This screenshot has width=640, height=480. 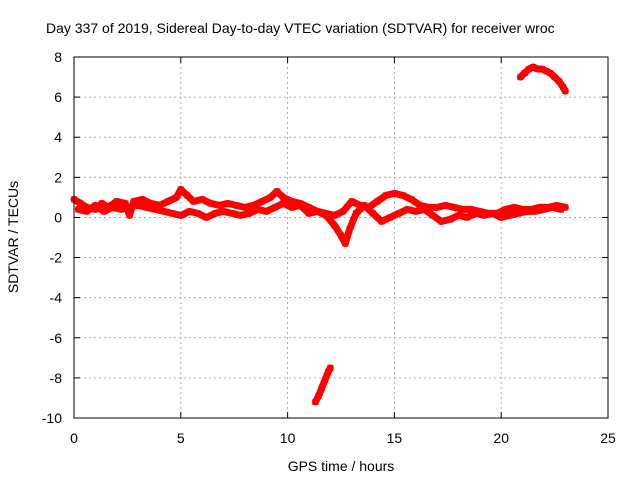 I want to click on y-tick-label: 8, so click(x=58, y=57).